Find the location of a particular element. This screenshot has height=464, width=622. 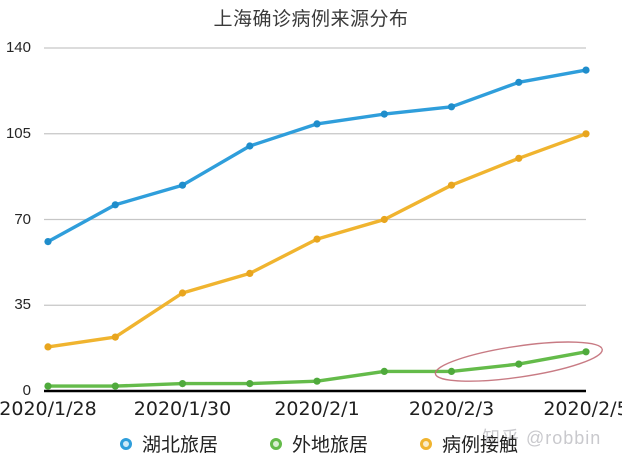

x-axis-label: 2020/1/30 is located at coordinates (182, 409).